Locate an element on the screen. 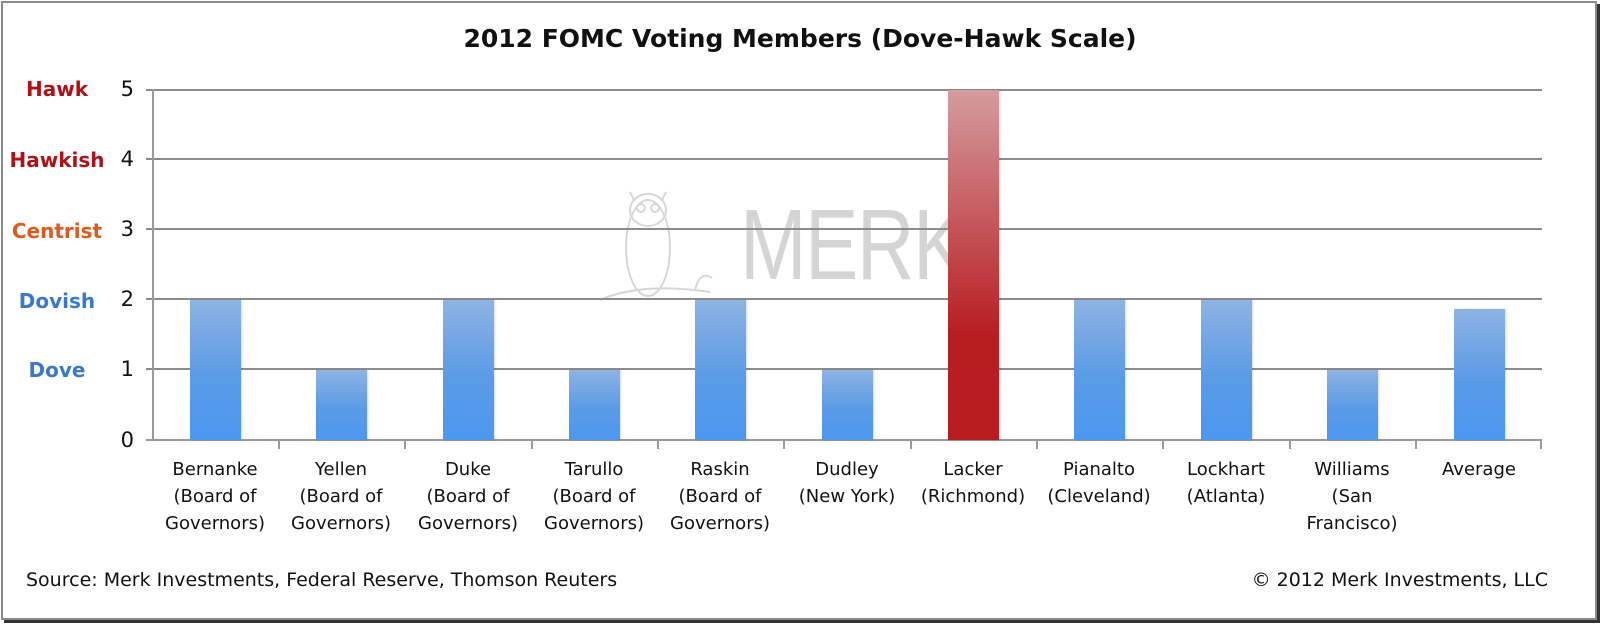 The width and height of the screenshot is (1600, 625). bar-yellen is located at coordinates (341, 405).